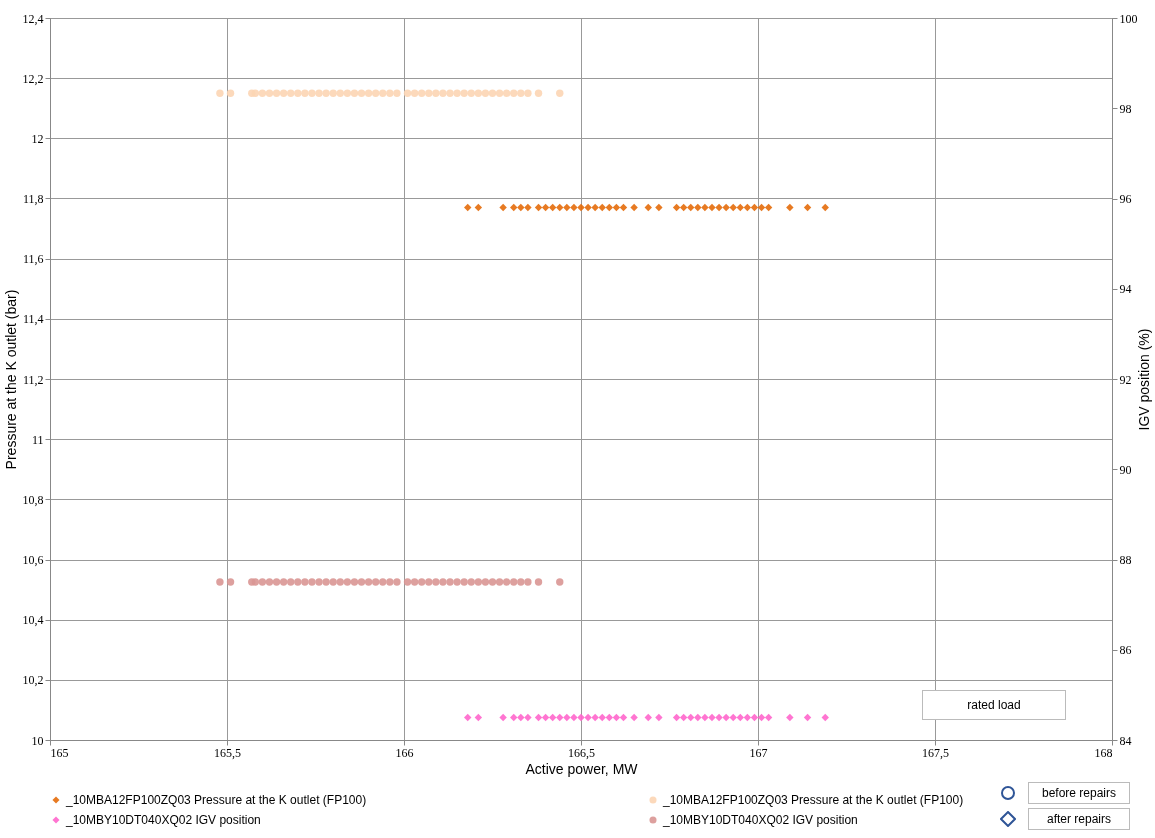 Image resolution: width=1155 pixels, height=838 pixels. What do you see at coordinates (581, 752) in the screenshot?
I see `x-tick-label: 166,5` at bounding box center [581, 752].